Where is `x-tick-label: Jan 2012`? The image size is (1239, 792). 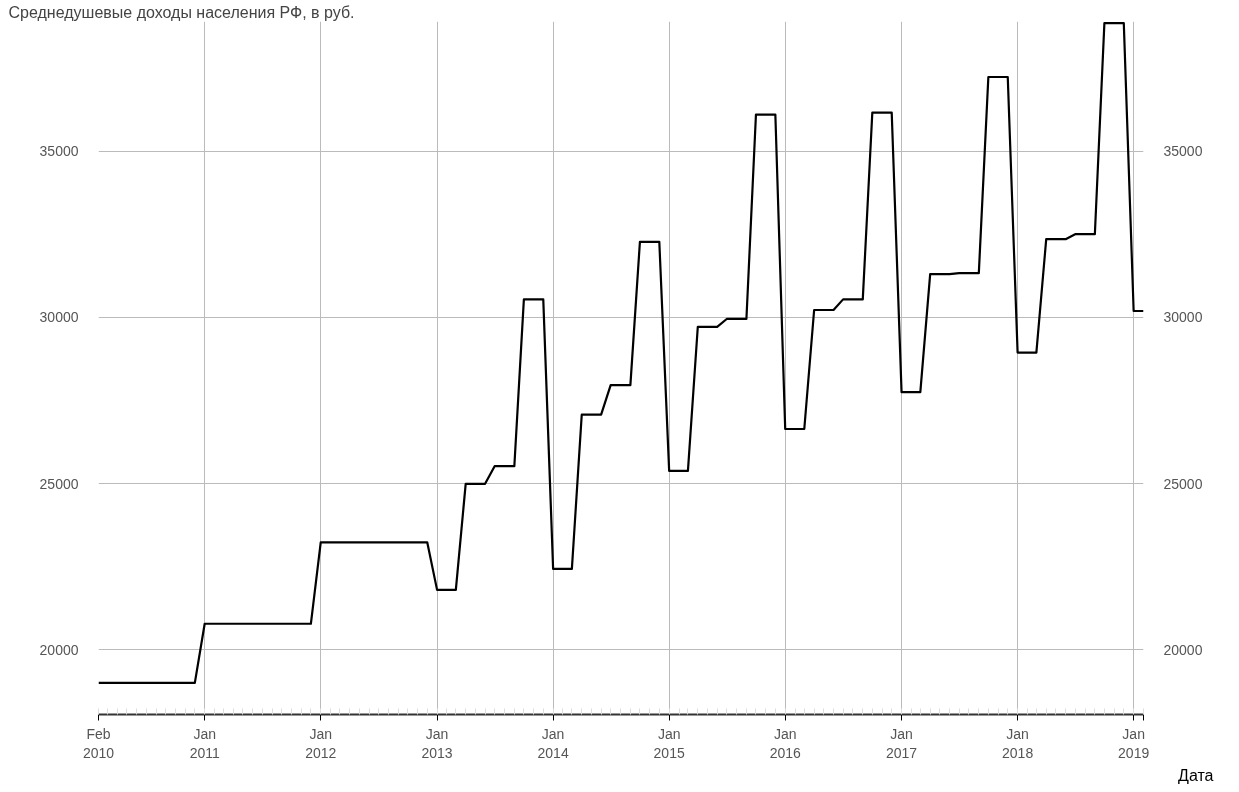 x-tick-label: Jan 2012 is located at coordinates (321, 743).